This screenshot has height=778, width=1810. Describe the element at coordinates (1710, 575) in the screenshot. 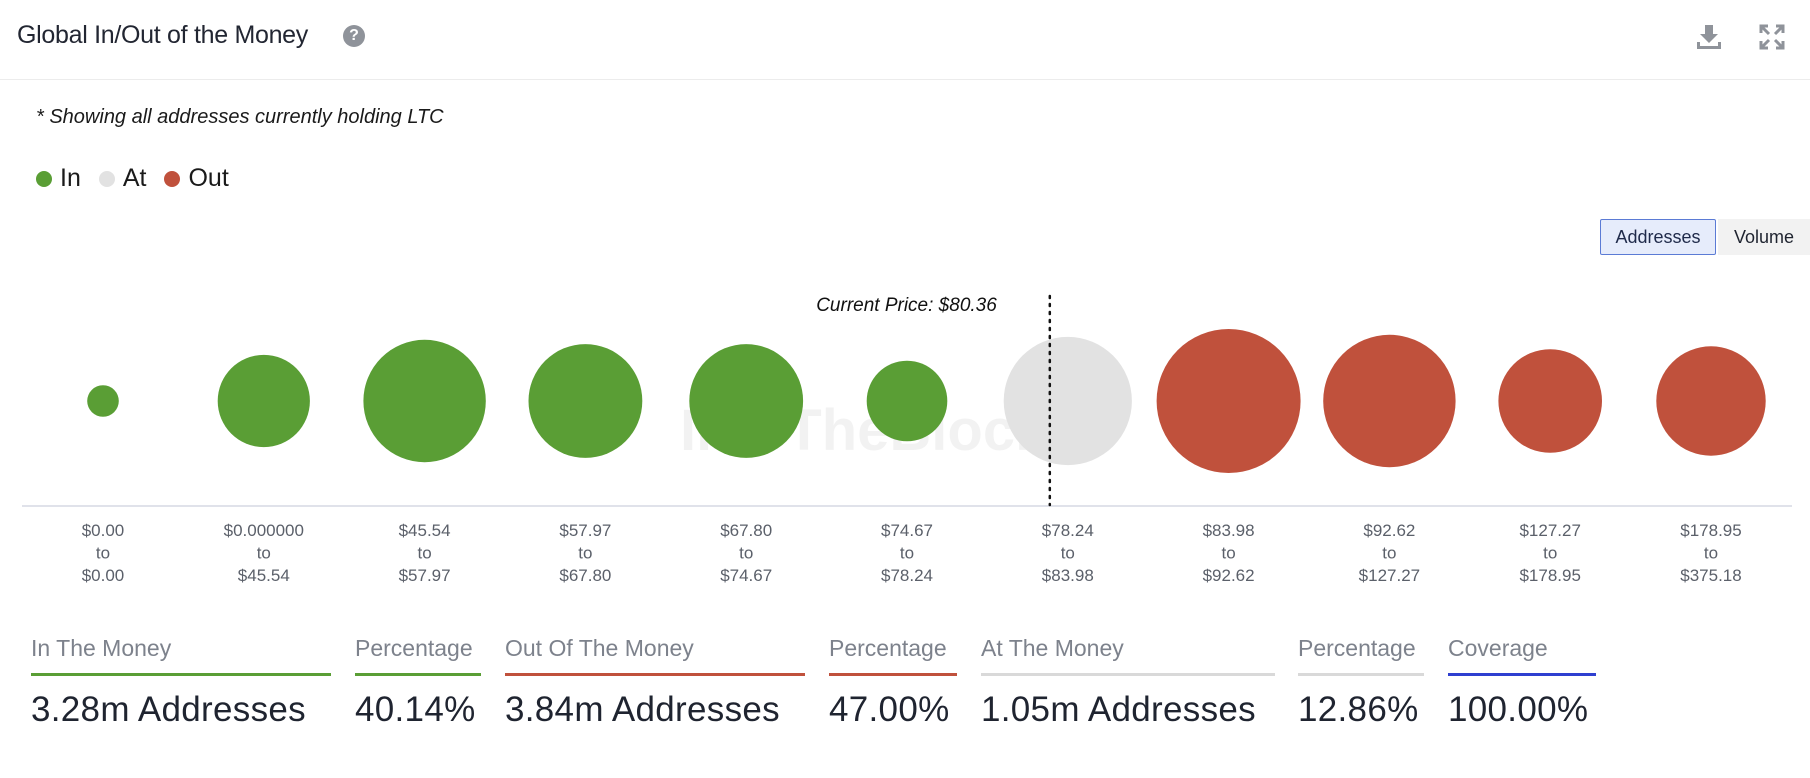

I see `tick-label-to: $375.18` at that location.